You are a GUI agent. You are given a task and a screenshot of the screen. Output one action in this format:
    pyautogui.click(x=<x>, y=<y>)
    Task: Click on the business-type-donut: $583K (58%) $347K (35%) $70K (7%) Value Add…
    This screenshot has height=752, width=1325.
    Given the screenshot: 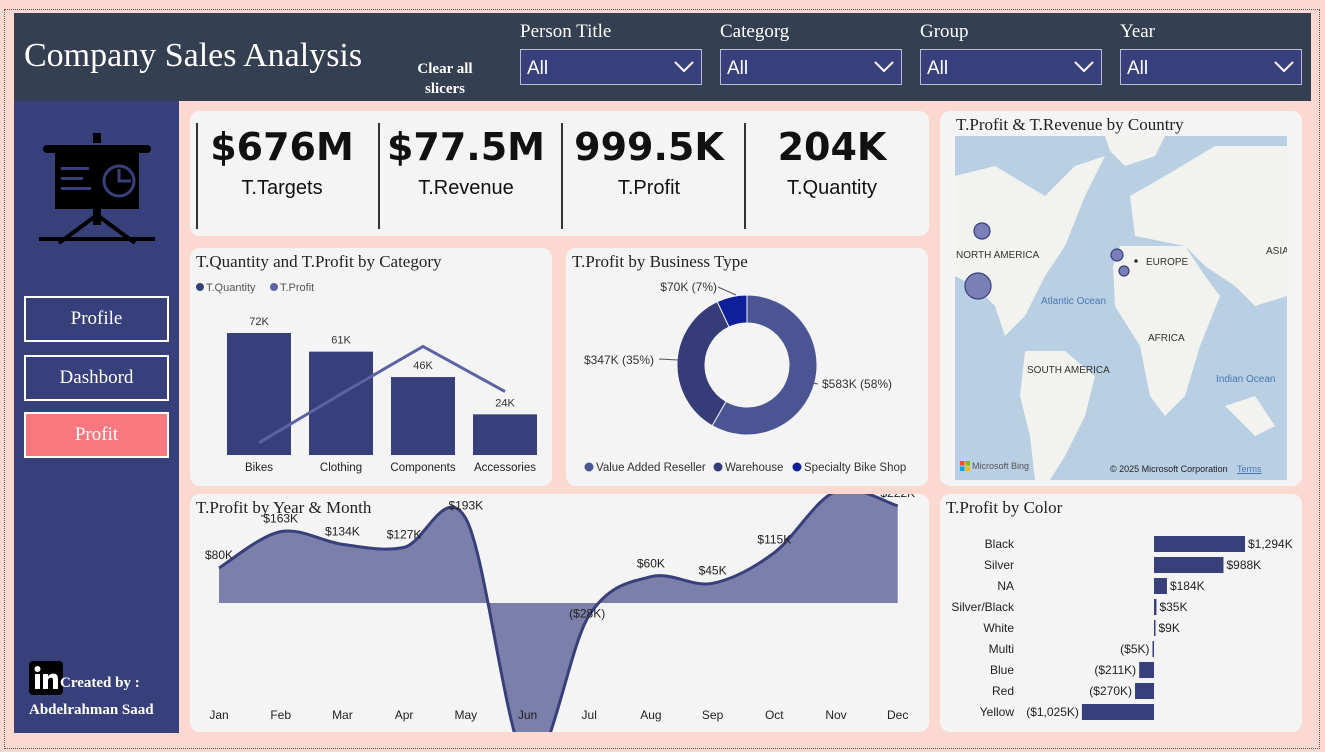 What is the action you would take?
    pyautogui.click(x=745, y=377)
    